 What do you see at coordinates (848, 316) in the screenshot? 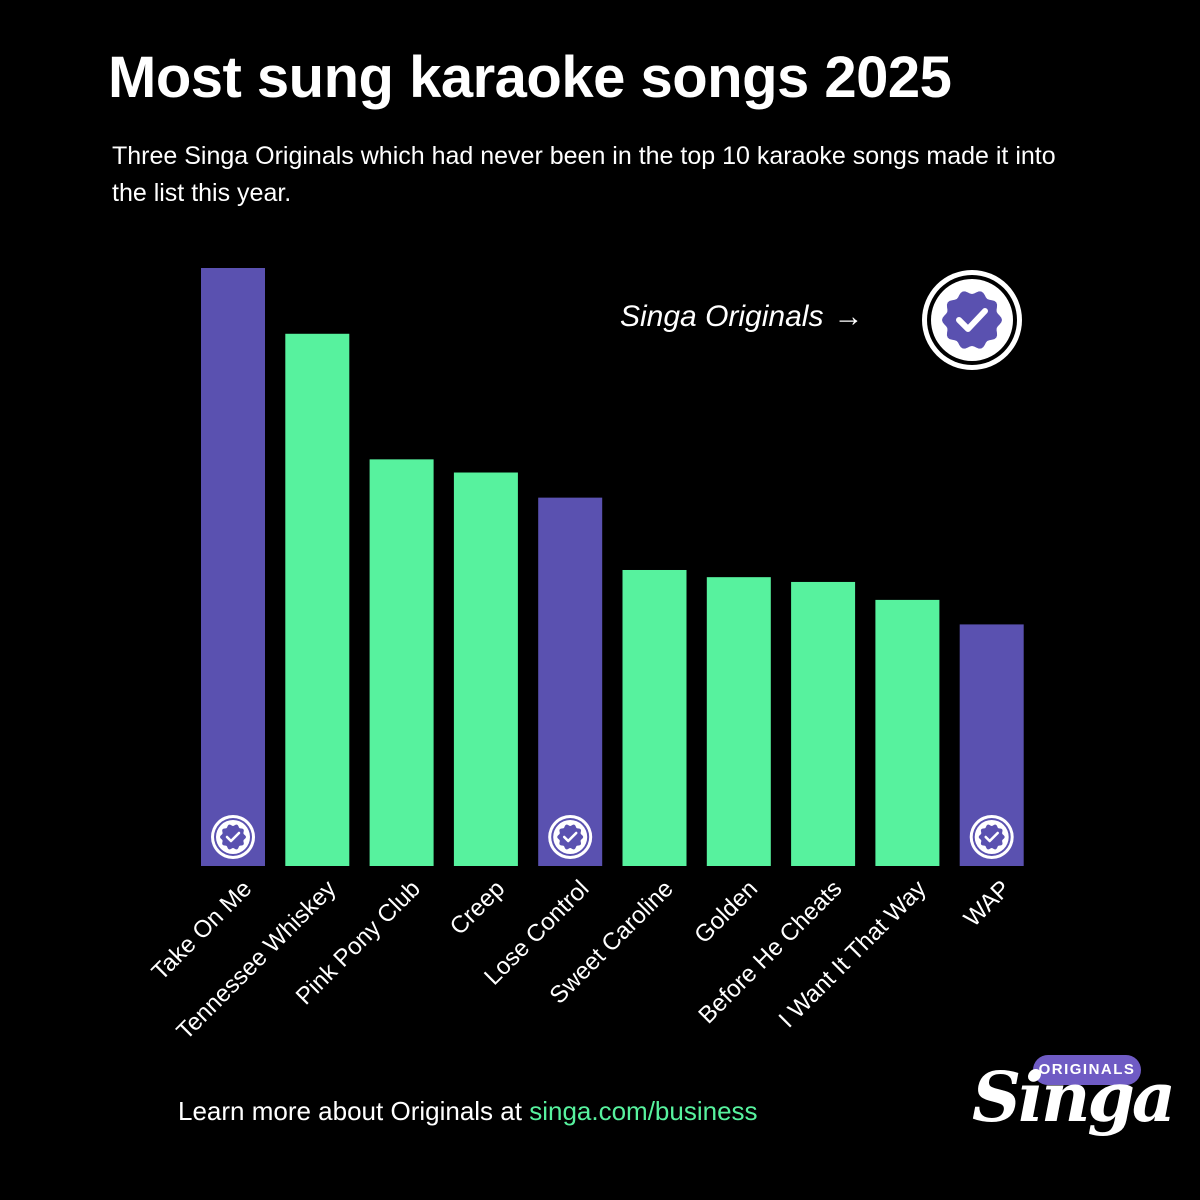
I see `arrow-right-icon: →` at bounding box center [848, 316].